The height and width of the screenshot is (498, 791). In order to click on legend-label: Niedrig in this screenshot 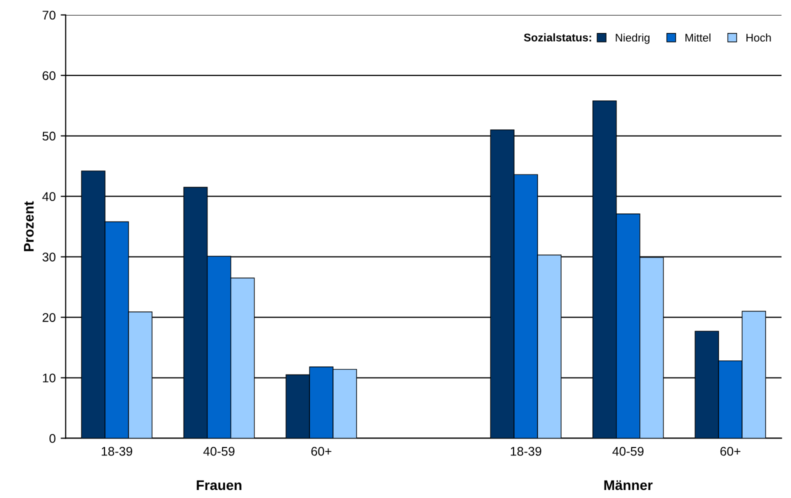, I will do `click(633, 38)`.